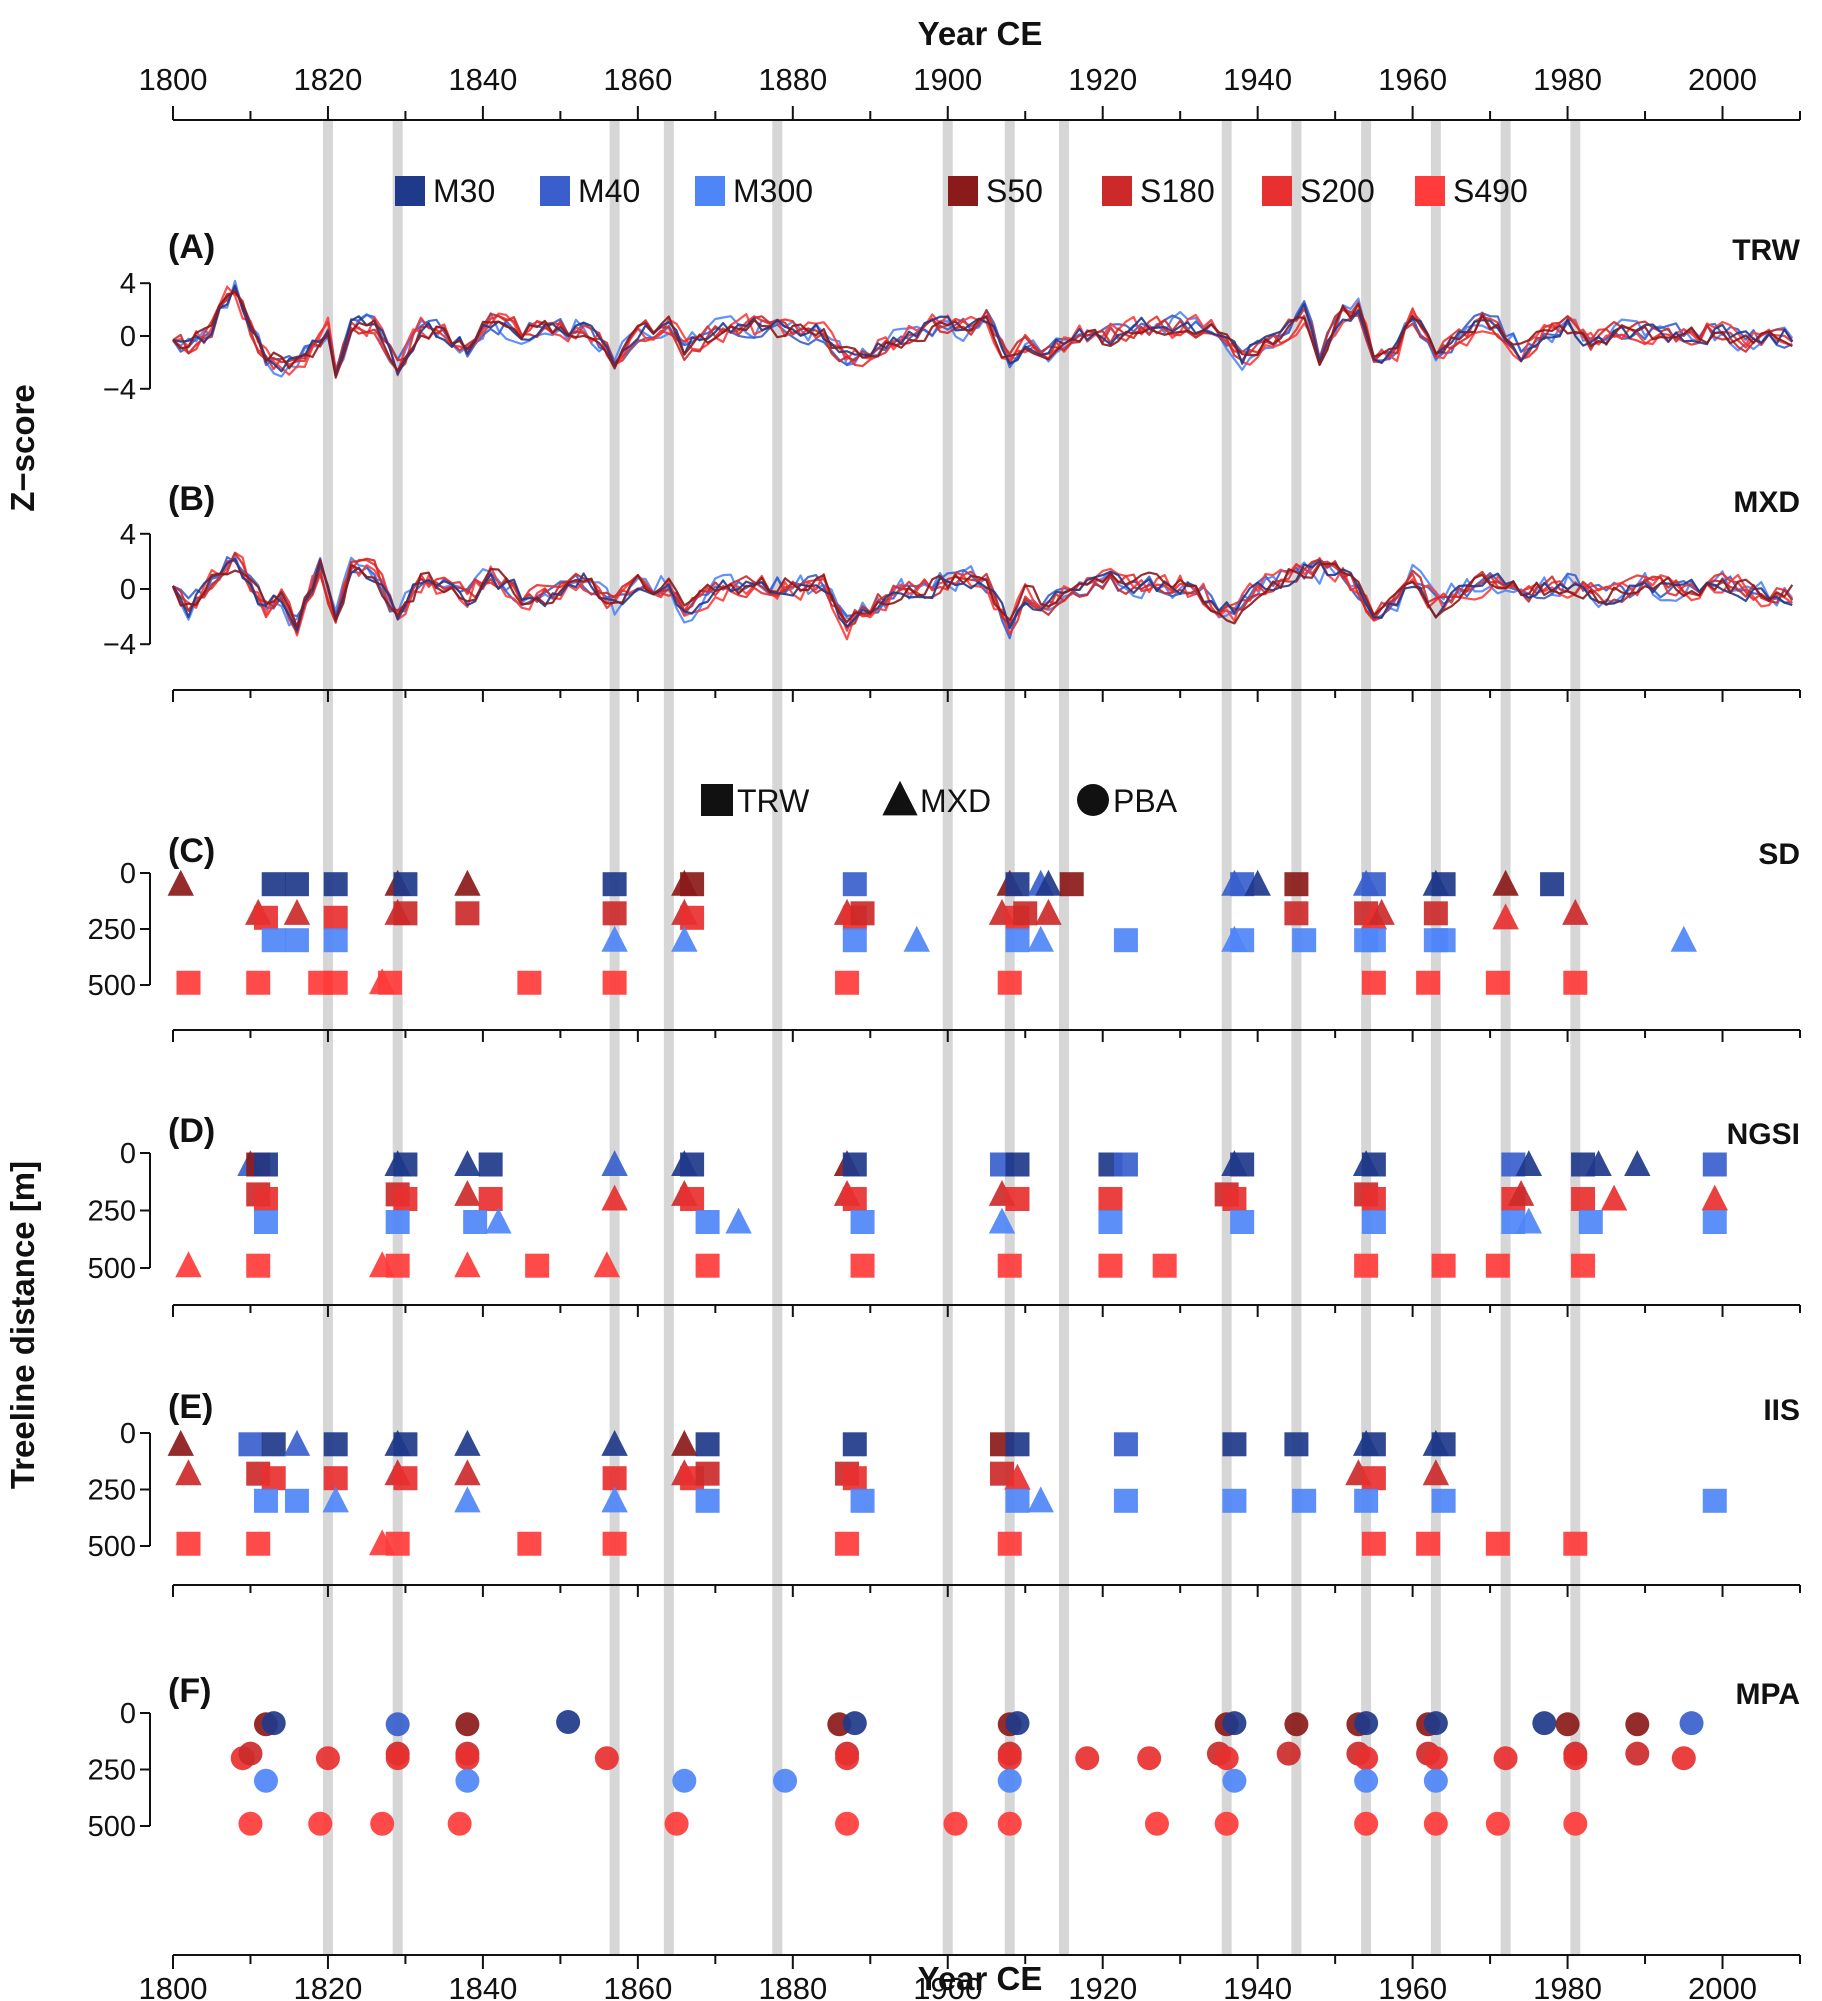  What do you see at coordinates (1257, 1986) in the screenshot?
I see `x-tick-label: 1940` at bounding box center [1257, 1986].